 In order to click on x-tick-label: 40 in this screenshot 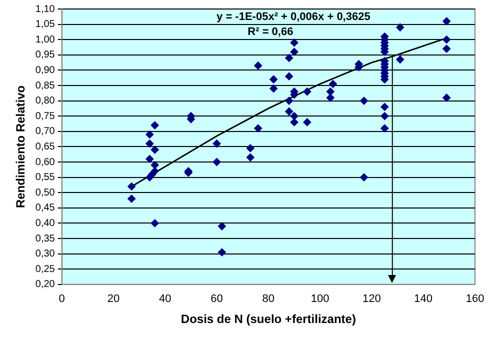, I will do `click(165, 299)`.